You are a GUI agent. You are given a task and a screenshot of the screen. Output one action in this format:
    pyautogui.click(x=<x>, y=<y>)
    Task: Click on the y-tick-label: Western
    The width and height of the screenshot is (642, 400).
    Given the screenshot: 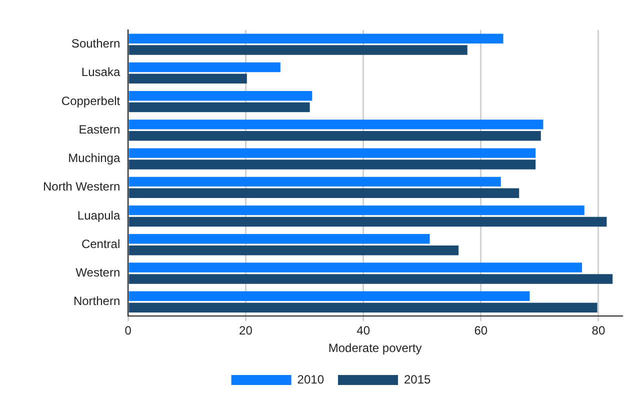 What is the action you would take?
    pyautogui.click(x=98, y=273)
    